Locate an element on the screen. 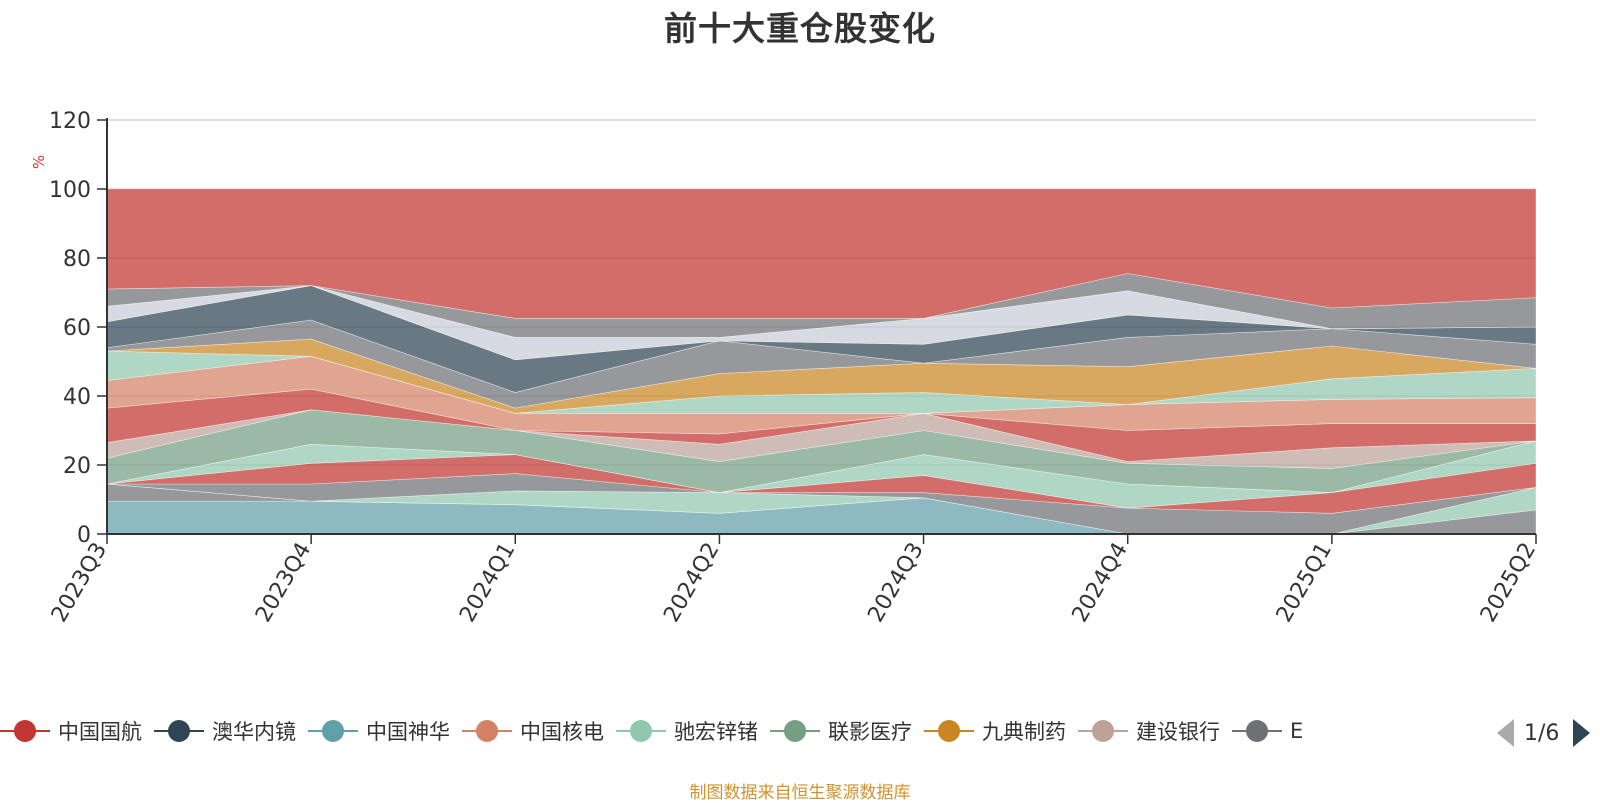  x-tick-label: 2024Q2 is located at coordinates (691, 583).